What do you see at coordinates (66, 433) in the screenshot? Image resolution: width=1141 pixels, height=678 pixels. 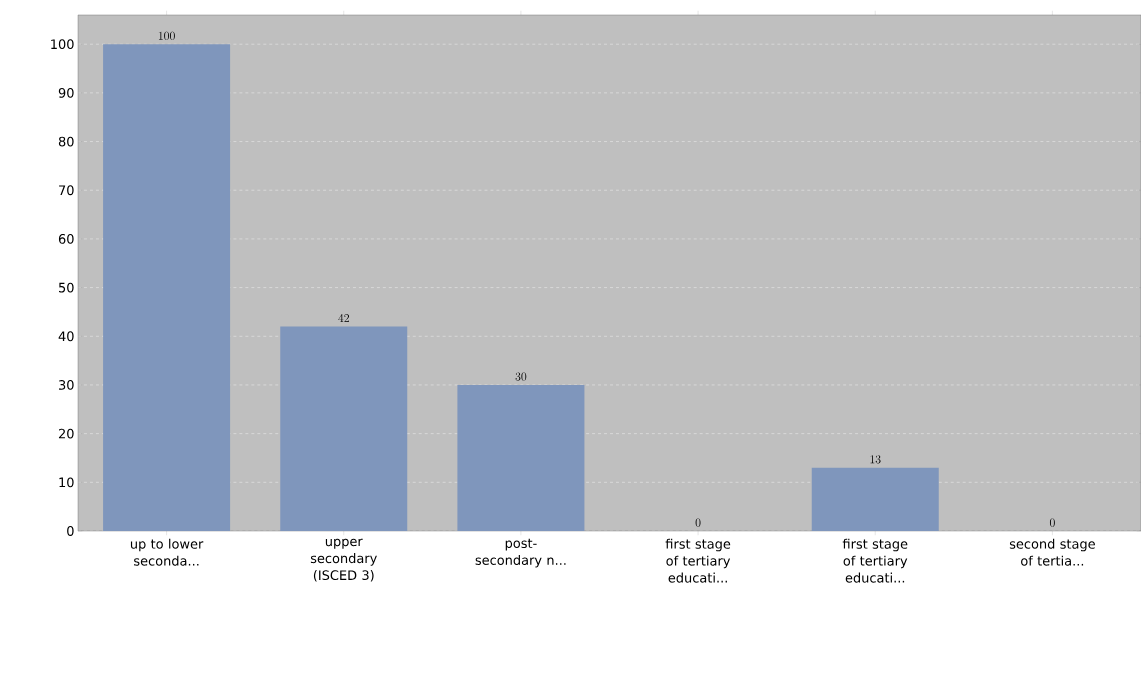 I see `y-tick-label: 20` at bounding box center [66, 433].